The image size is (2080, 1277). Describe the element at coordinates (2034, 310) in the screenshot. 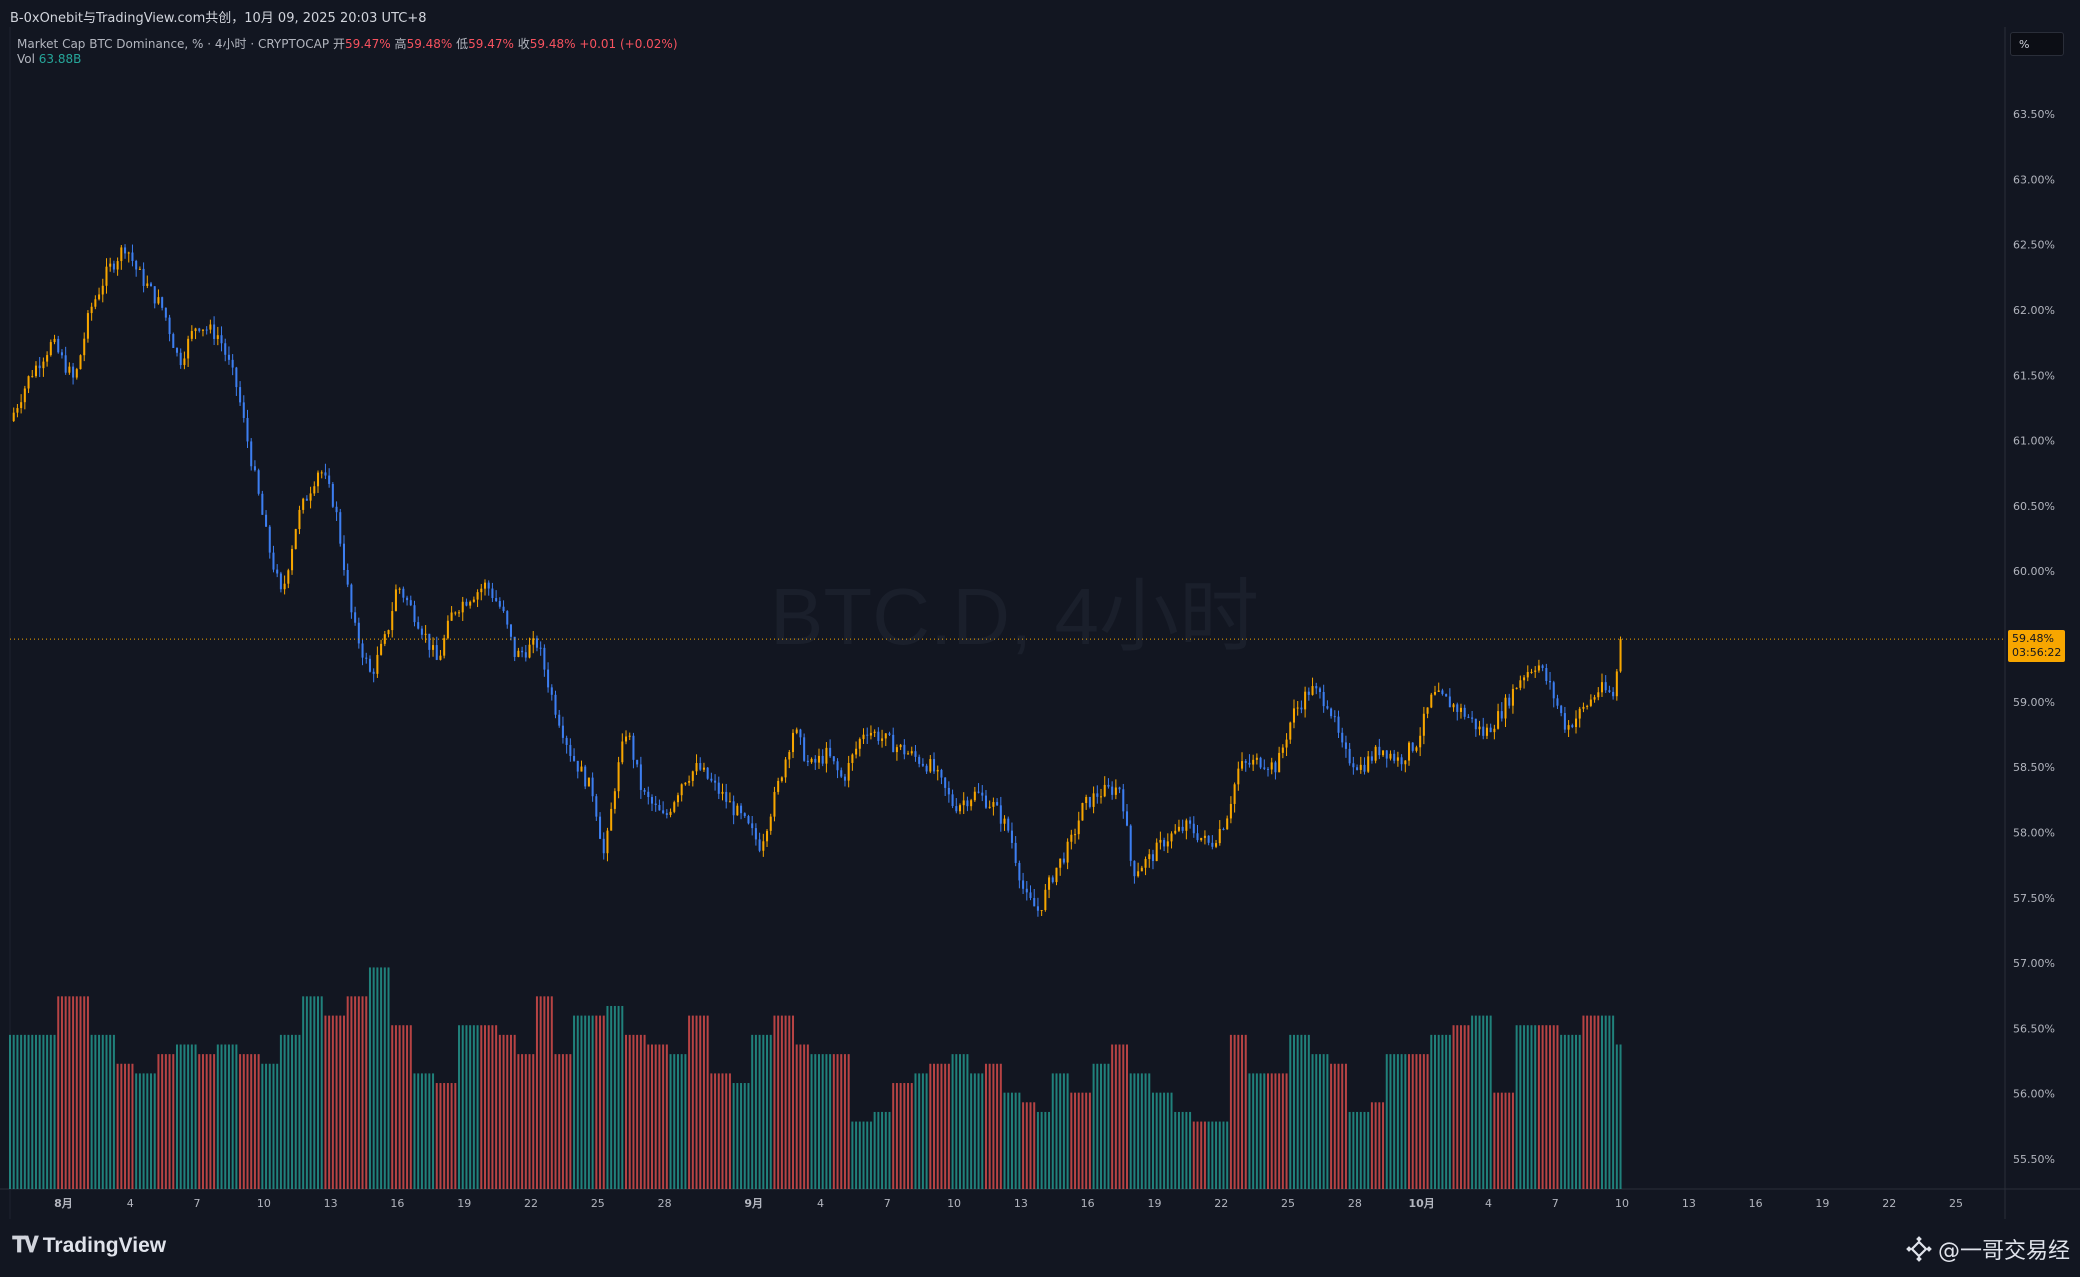

I see `y-tick-label: 62.00%` at that location.